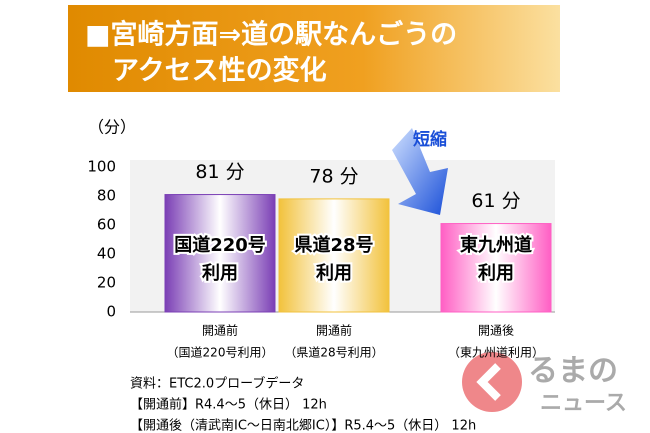 Image resolution: width=650 pixels, height=433 pixels. I want to click on y-axis-label: （分）, so click(112, 127).